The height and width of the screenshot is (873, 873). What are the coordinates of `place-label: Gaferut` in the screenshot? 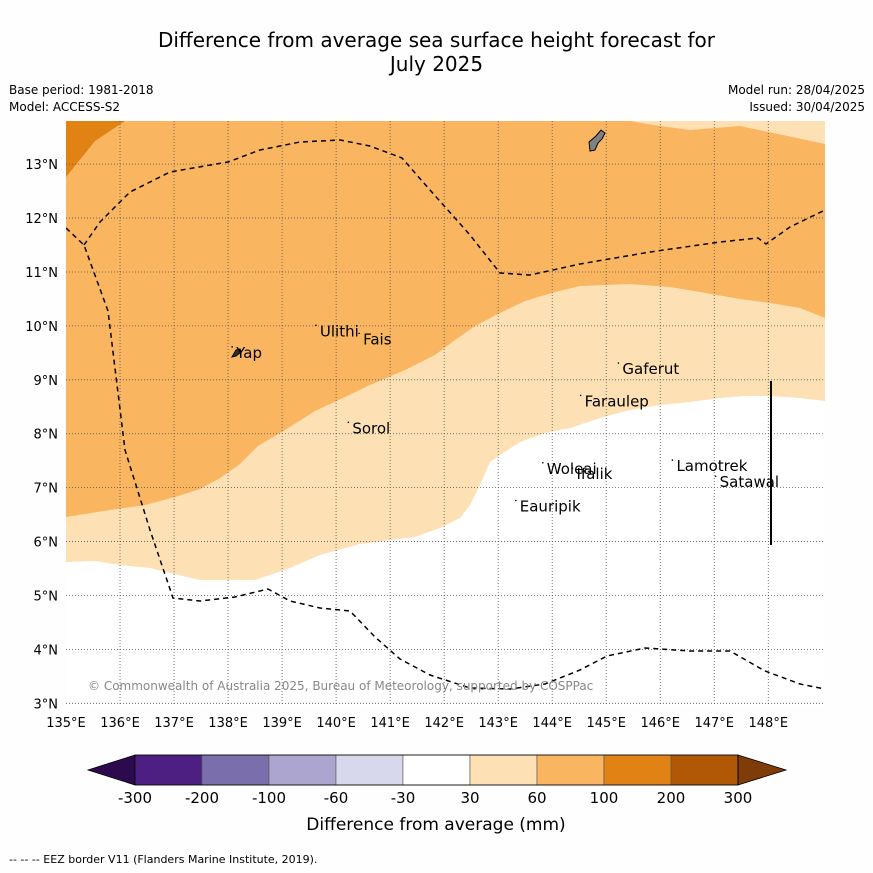 It's located at (650, 369).